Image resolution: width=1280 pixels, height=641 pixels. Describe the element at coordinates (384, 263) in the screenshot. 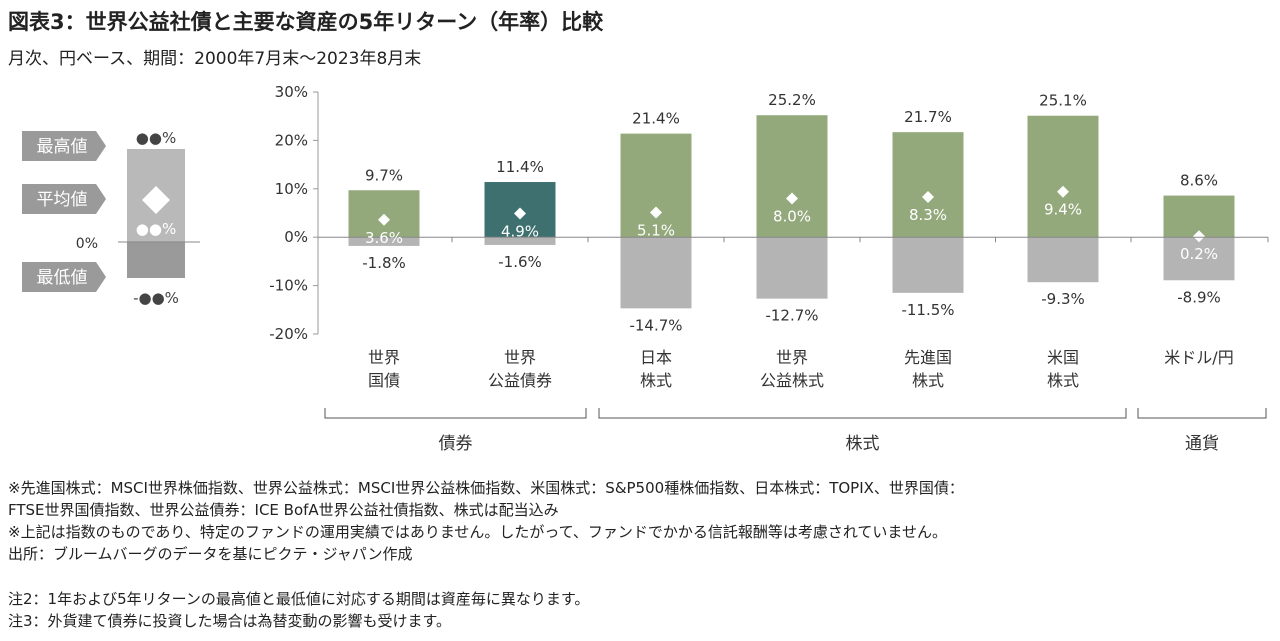

I see `min-value-label: -1.8%` at that location.